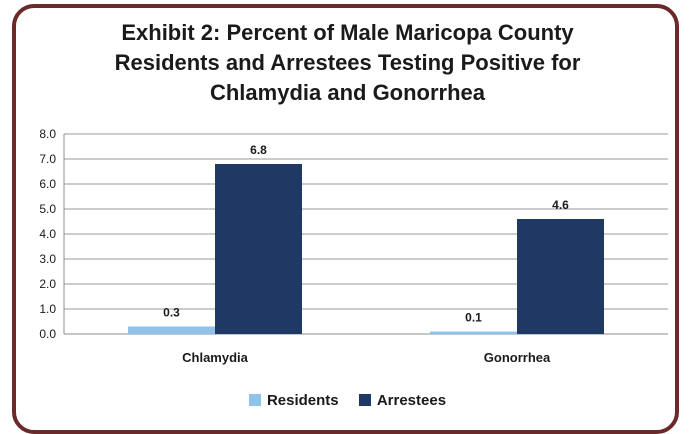  I want to click on data-label: 6.8, so click(258, 150).